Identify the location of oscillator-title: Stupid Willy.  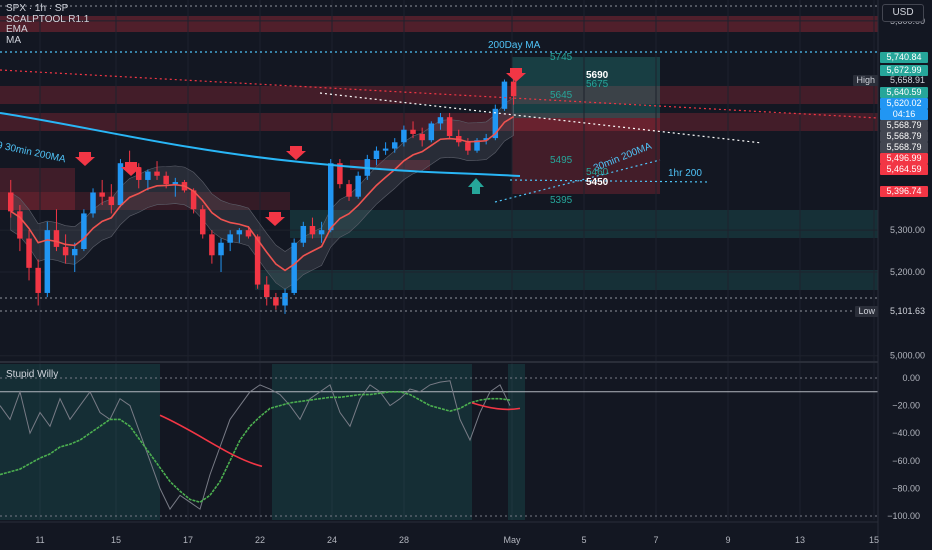
(32, 374).